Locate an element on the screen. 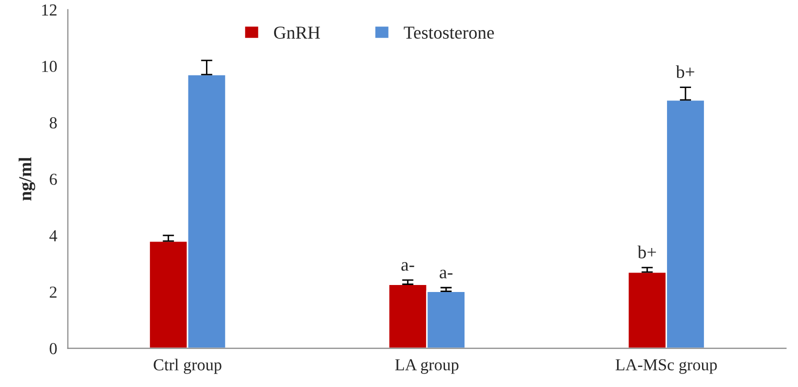 The width and height of the screenshot is (798, 387). y-tick-label: 4 is located at coordinates (53, 236).